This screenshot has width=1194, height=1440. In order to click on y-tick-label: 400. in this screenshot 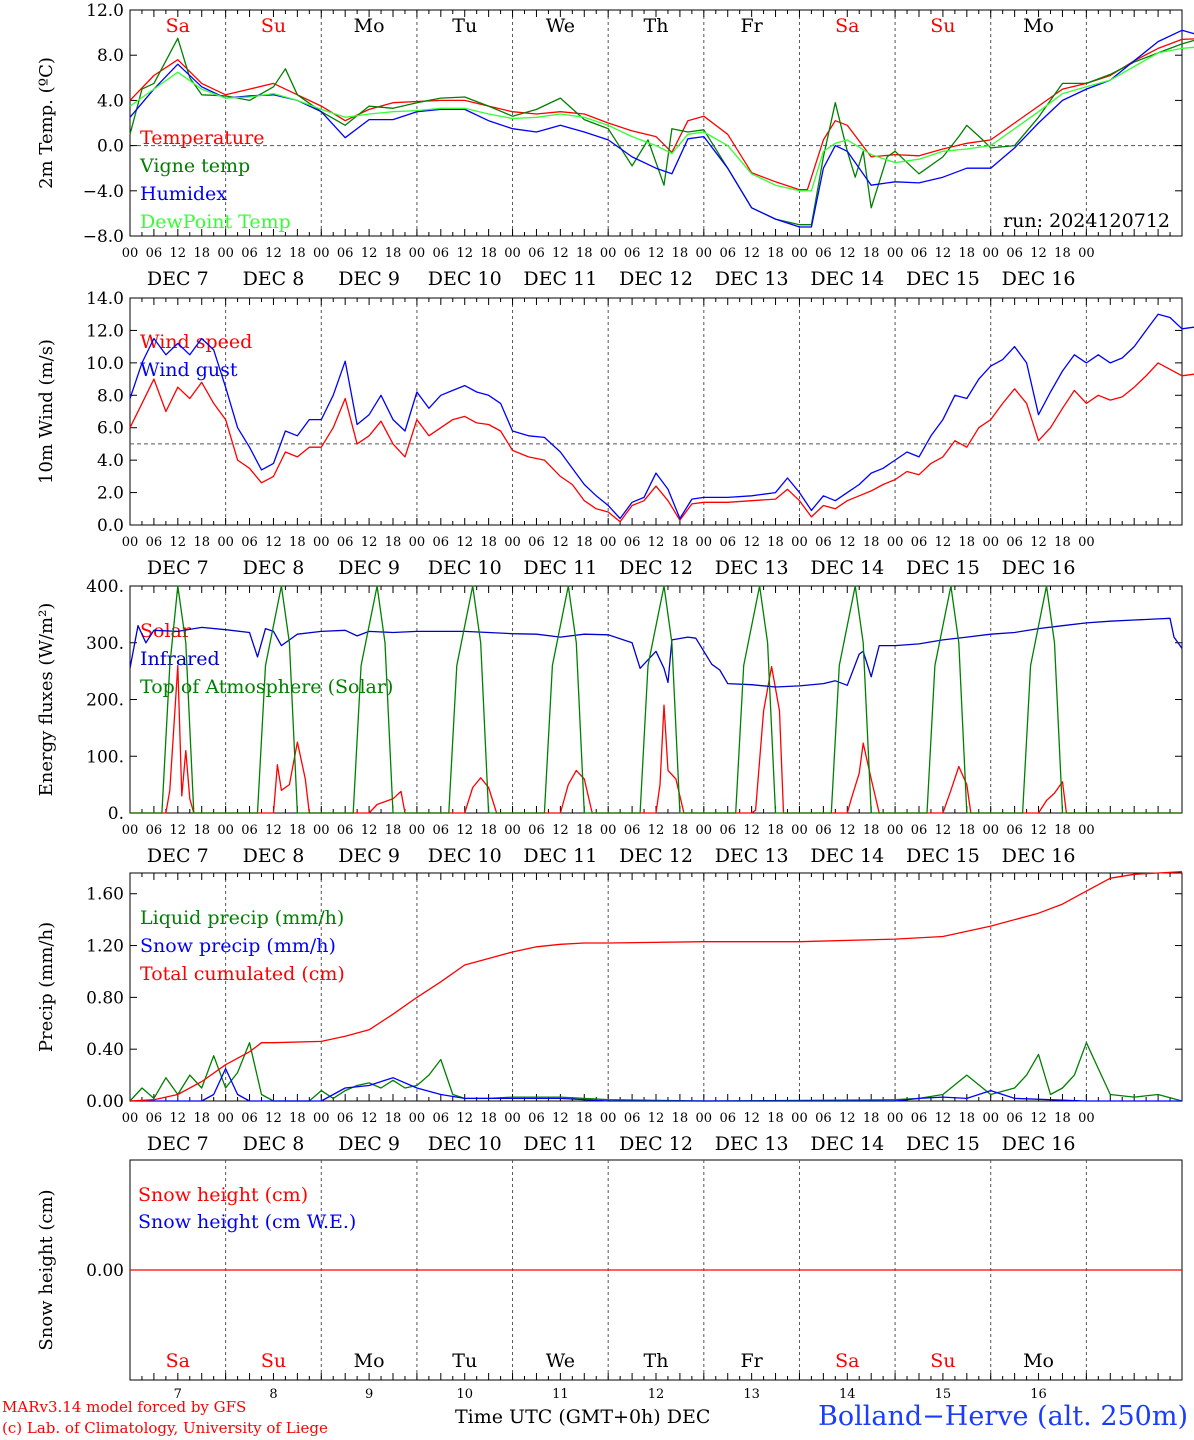, I will do `click(105, 587)`.